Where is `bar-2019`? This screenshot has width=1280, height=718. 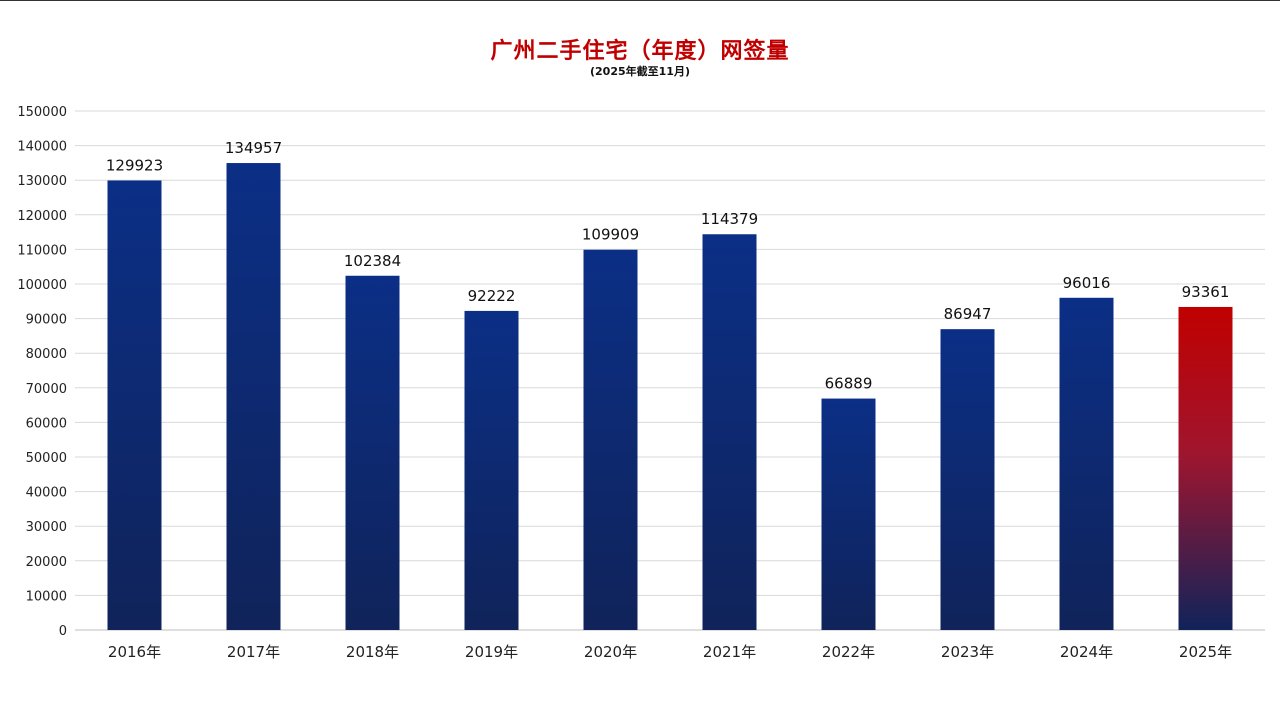
bar-2019 is located at coordinates (491, 470).